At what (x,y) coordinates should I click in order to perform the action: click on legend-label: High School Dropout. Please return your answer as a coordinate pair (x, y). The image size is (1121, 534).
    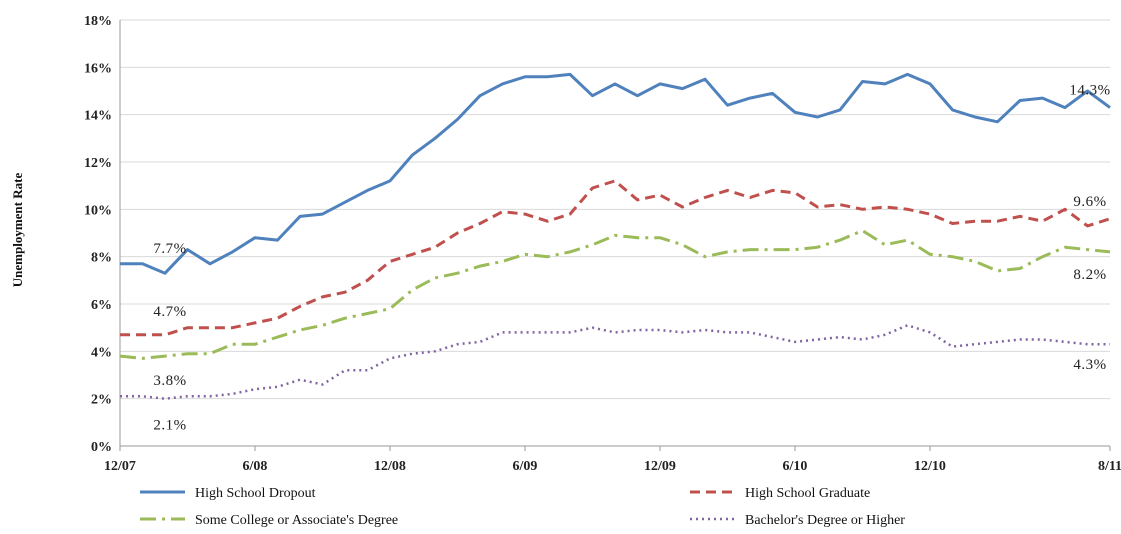
    Looking at the image, I should click on (255, 493).